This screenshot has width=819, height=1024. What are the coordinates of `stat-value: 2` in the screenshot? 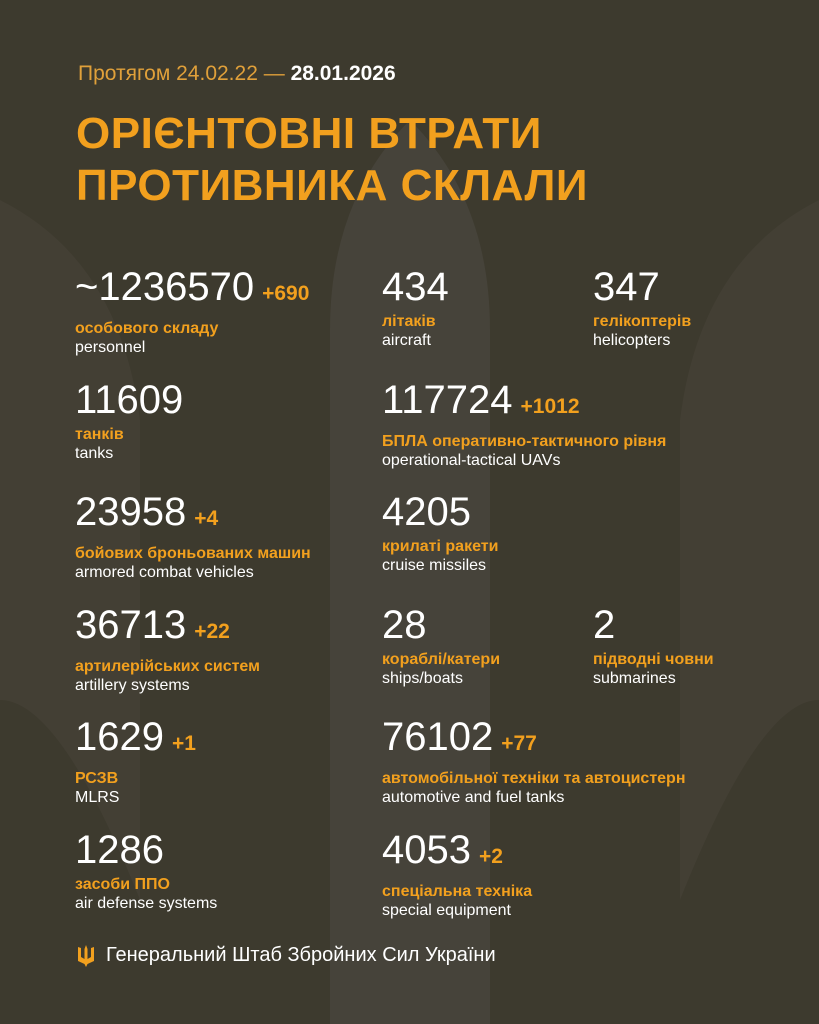 It's located at (604, 625).